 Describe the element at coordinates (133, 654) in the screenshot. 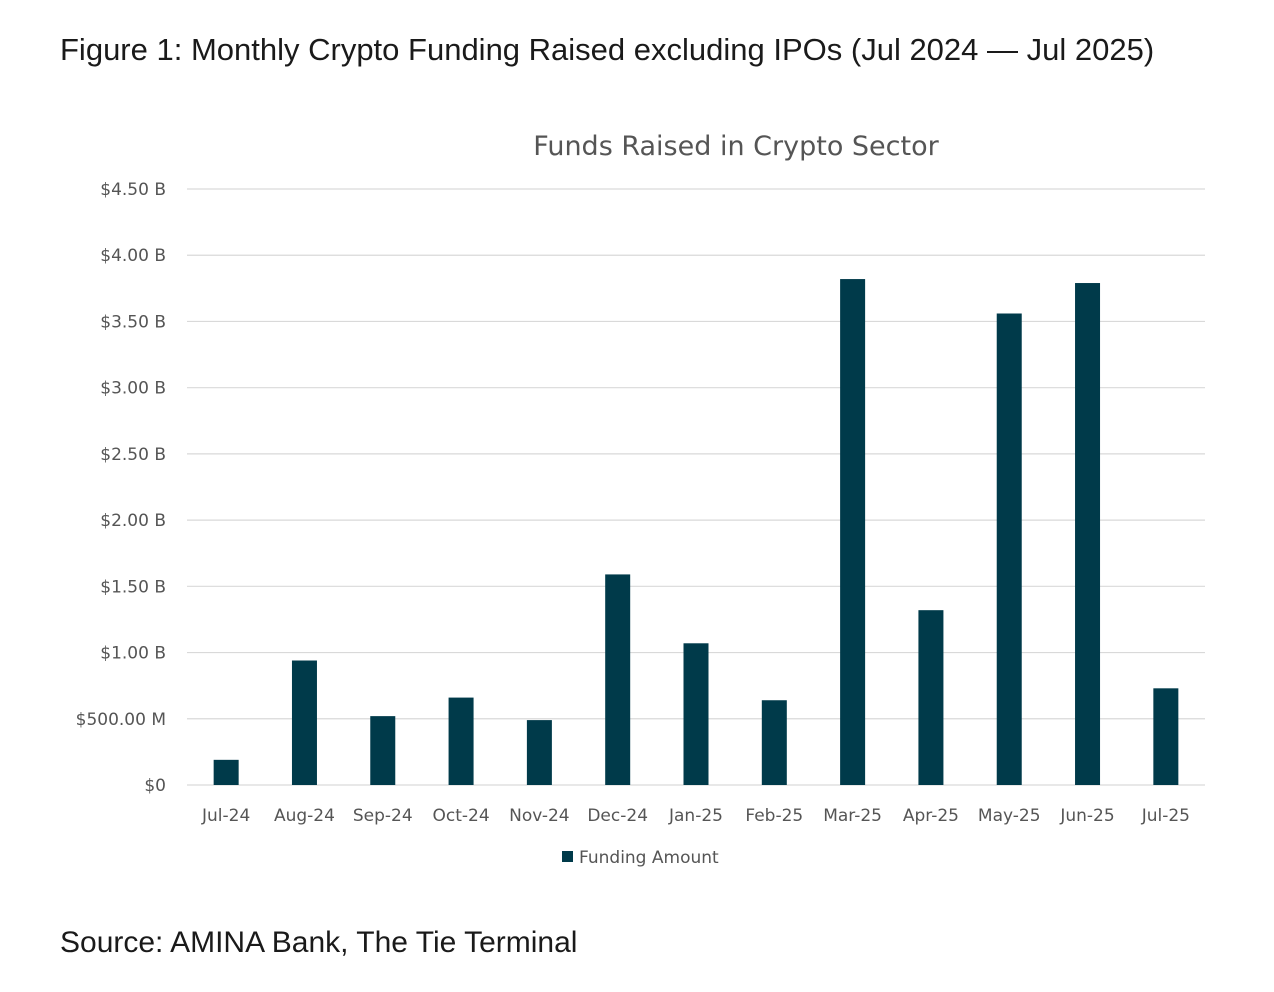

I see `y-tick-label: $1.00 B` at that location.